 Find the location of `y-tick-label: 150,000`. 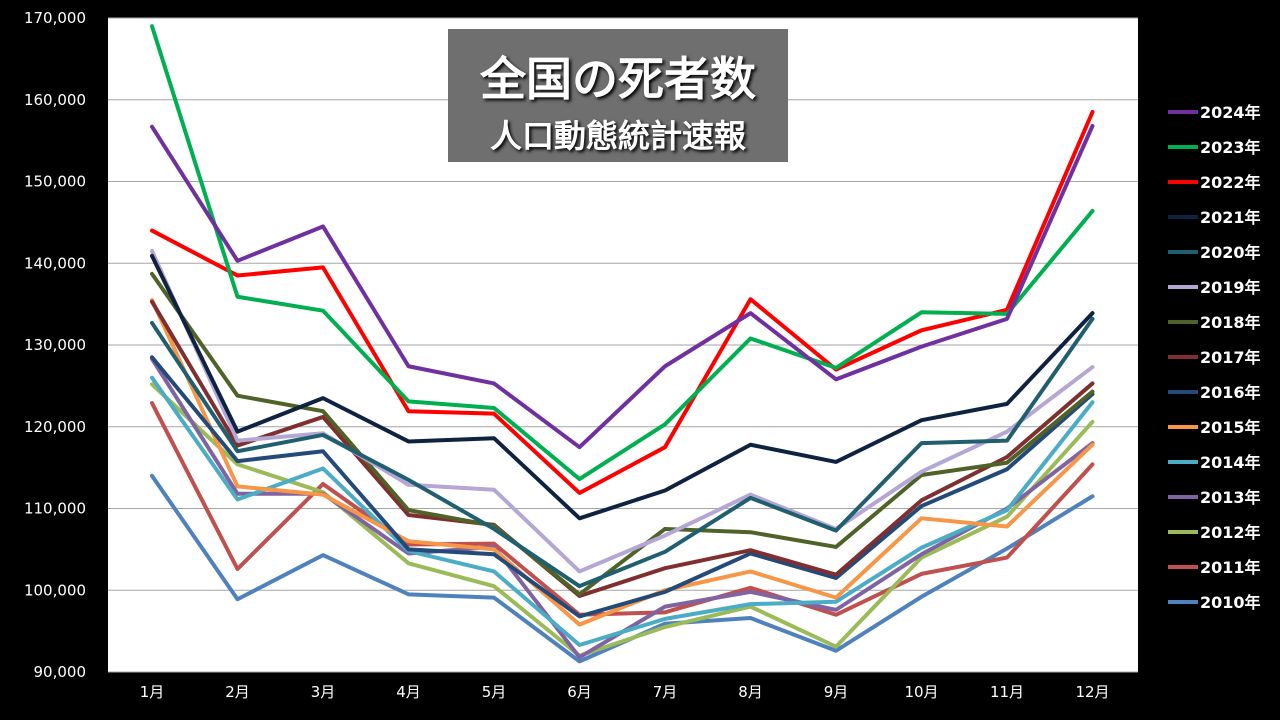

y-tick-label: 150,000 is located at coordinates (55, 182).